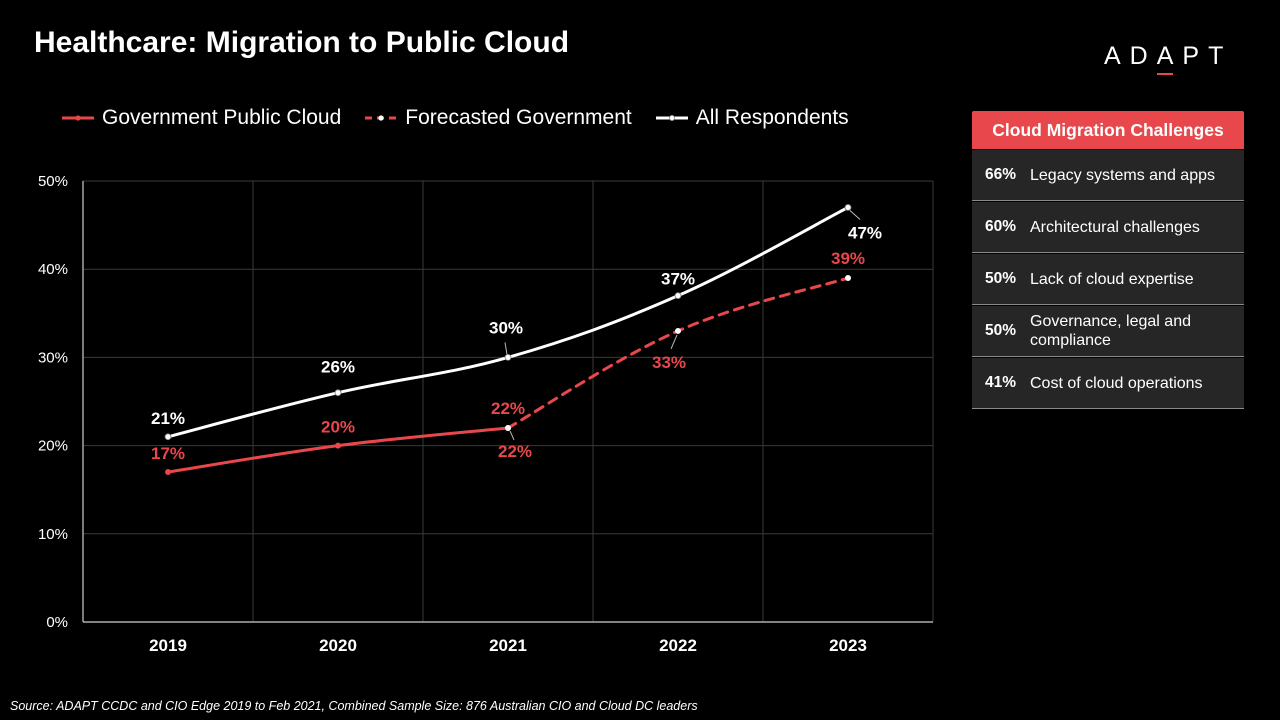 The width and height of the screenshot is (1280, 720). Describe the element at coordinates (338, 427) in the screenshot. I see `data-label-government: 20%` at that location.